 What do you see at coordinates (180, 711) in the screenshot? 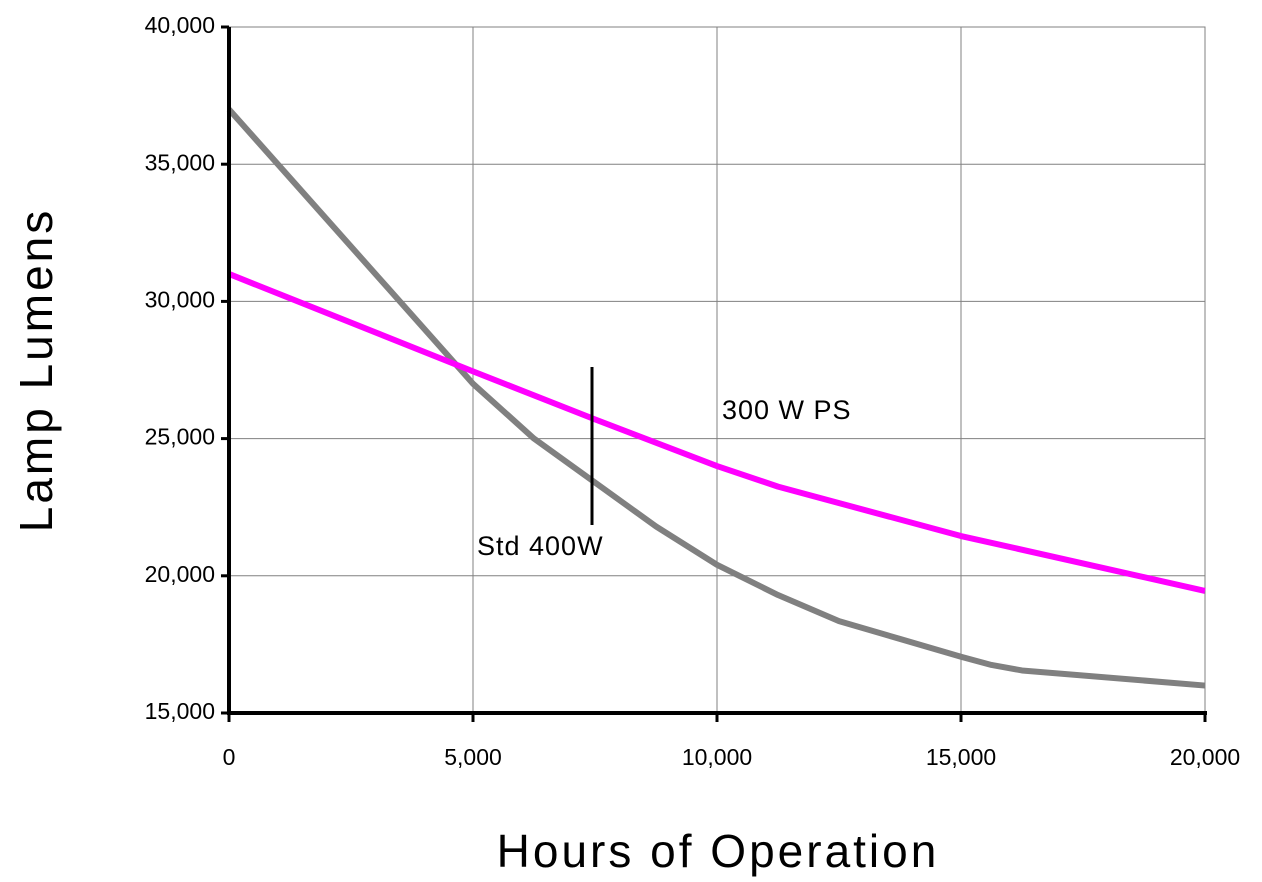
I see `y-tick-label: 15,000` at bounding box center [180, 711].